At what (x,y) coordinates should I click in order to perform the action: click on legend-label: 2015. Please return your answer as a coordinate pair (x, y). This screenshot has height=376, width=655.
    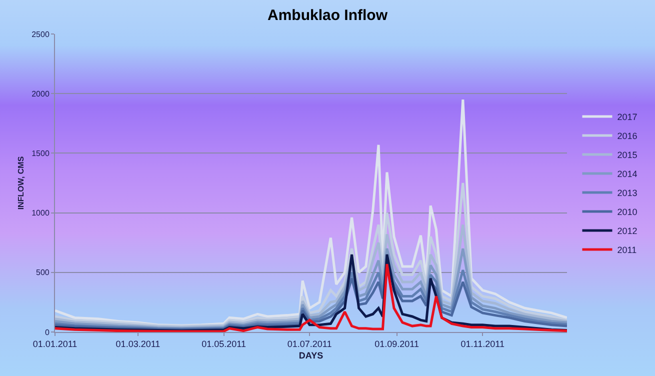
    Looking at the image, I should click on (627, 155).